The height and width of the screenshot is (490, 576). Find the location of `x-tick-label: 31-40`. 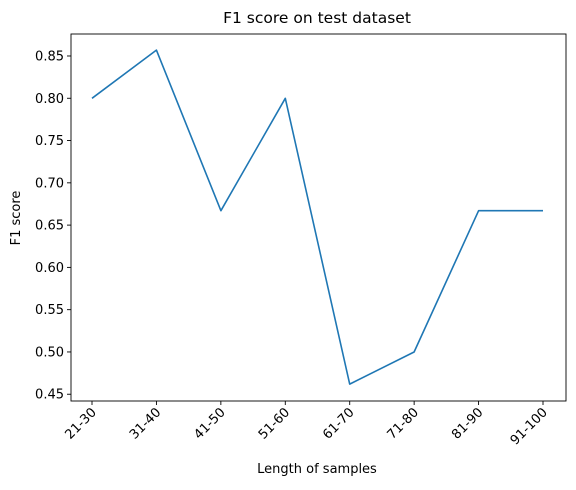

x-tick-label: 31-40 is located at coordinates (145, 423).